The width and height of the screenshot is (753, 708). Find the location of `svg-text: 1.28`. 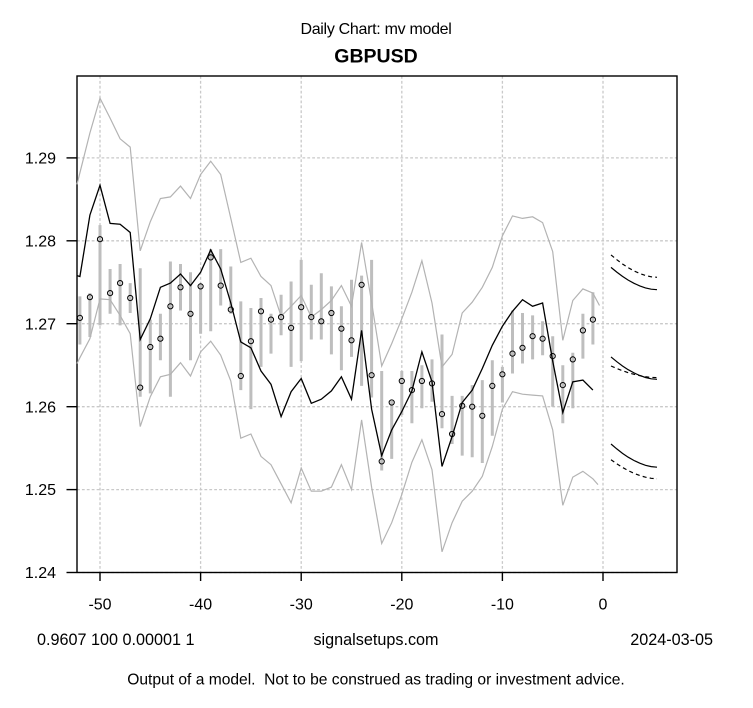

svg-text: 1.28 is located at coordinates (40, 241).